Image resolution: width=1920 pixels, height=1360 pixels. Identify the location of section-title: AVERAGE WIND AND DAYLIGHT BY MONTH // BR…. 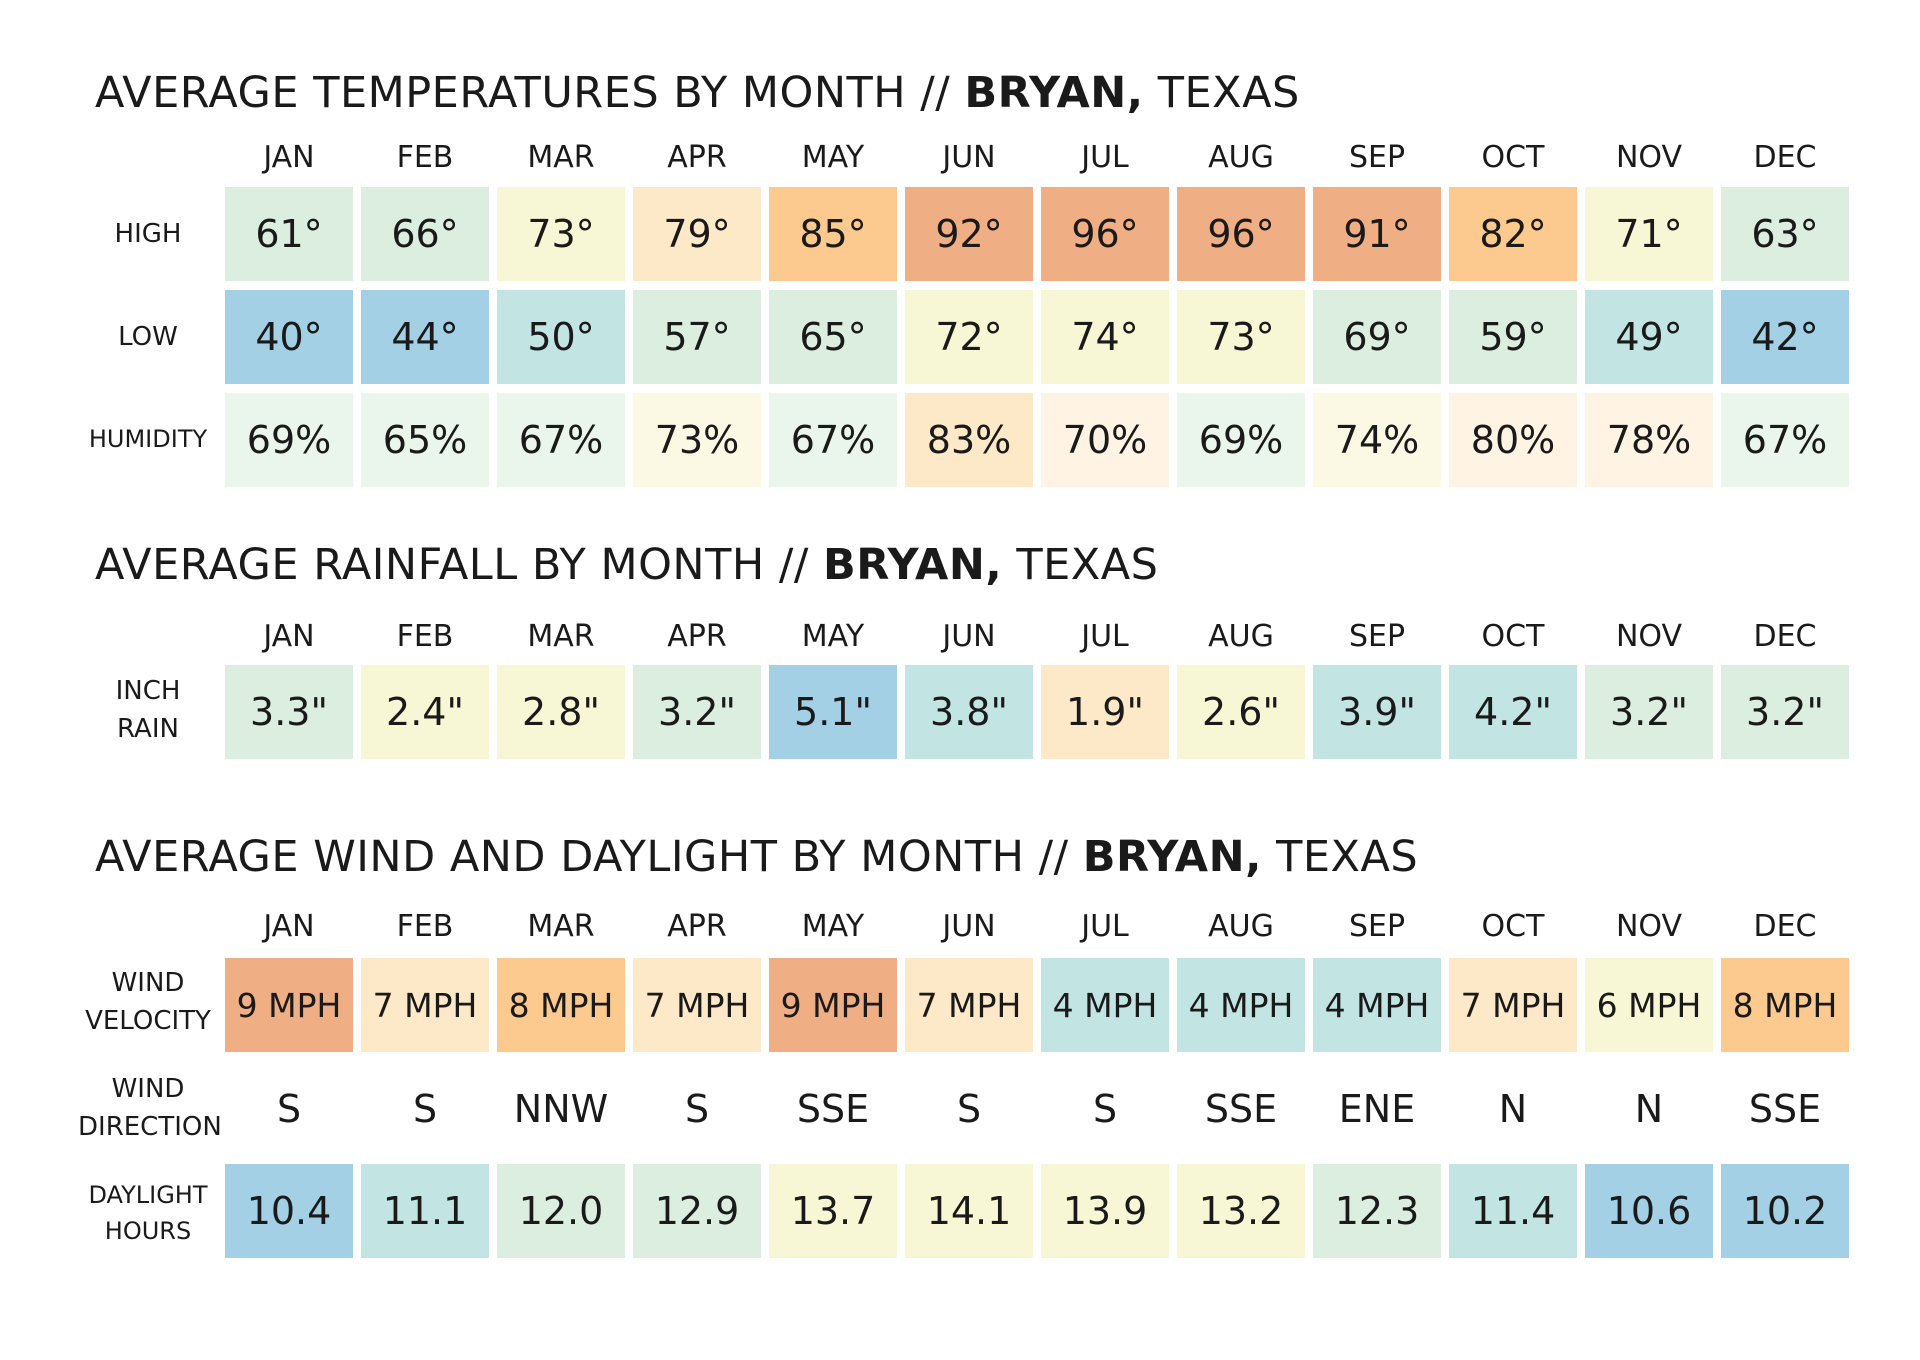
(756, 857).